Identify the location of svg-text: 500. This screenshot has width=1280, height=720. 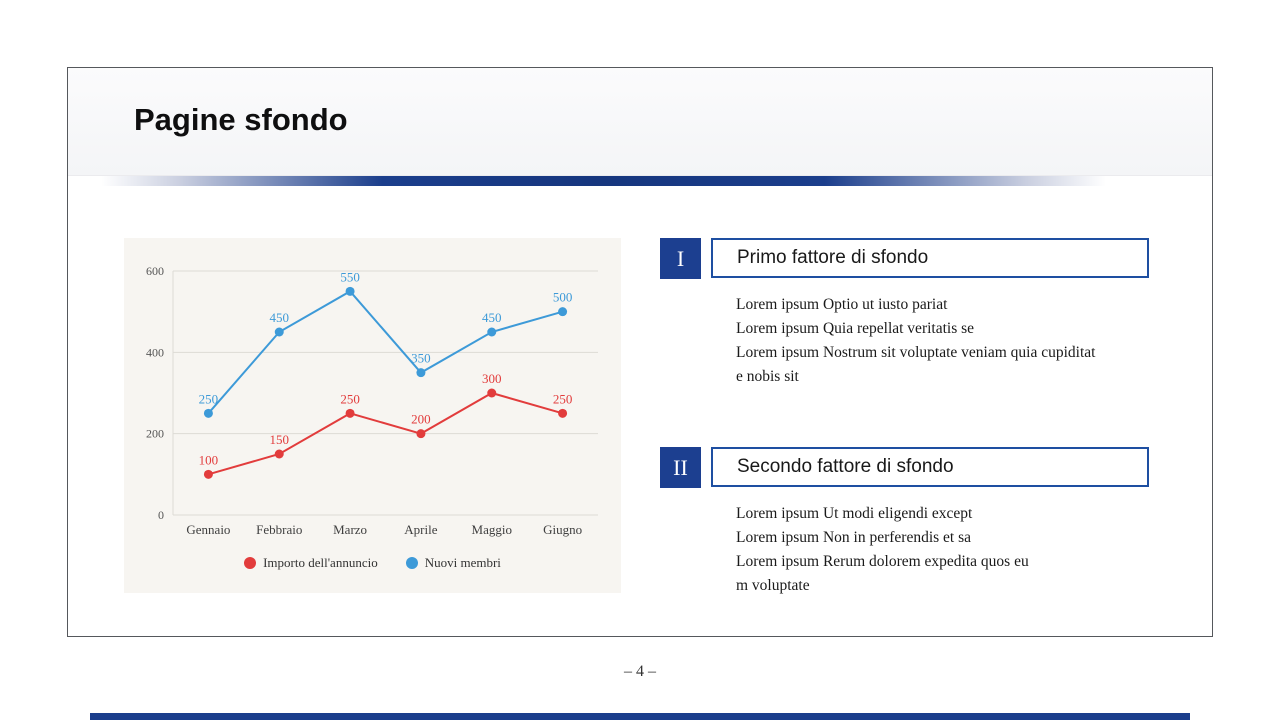
(563, 297).